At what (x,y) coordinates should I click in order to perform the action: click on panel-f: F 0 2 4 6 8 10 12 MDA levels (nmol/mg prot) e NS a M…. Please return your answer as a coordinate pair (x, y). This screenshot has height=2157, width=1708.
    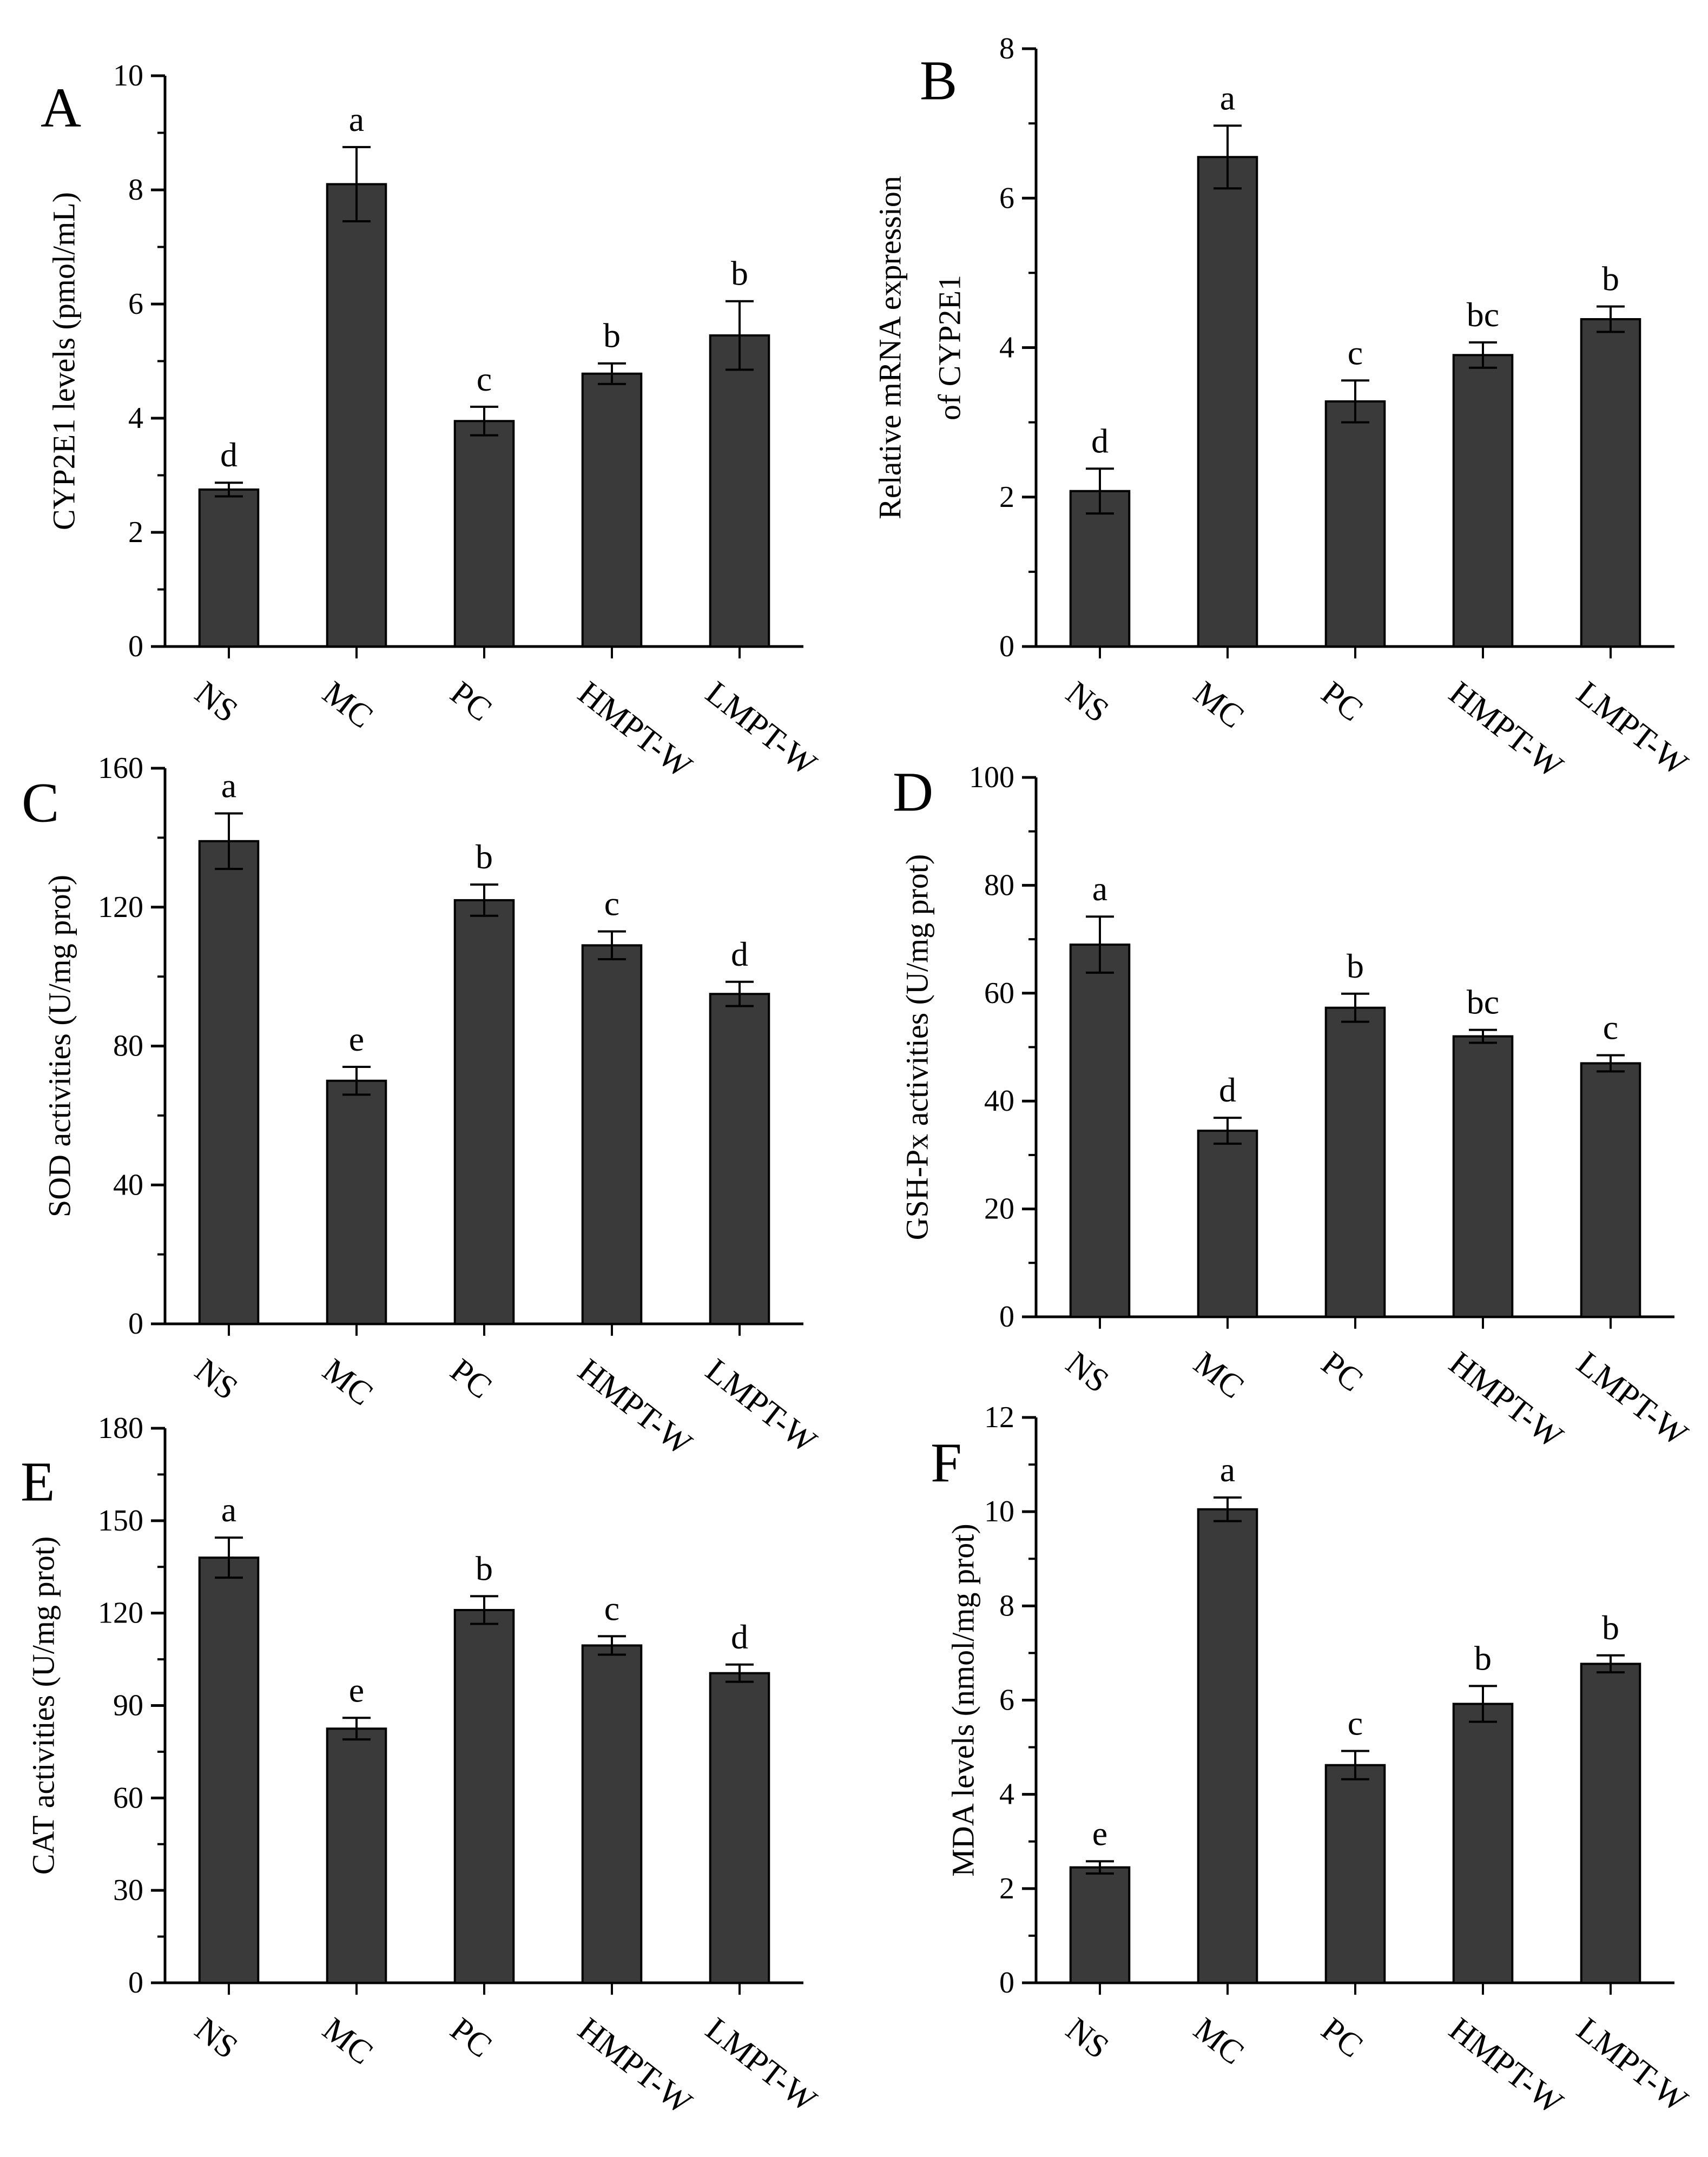
    Looking at the image, I should click on (1312, 1761).